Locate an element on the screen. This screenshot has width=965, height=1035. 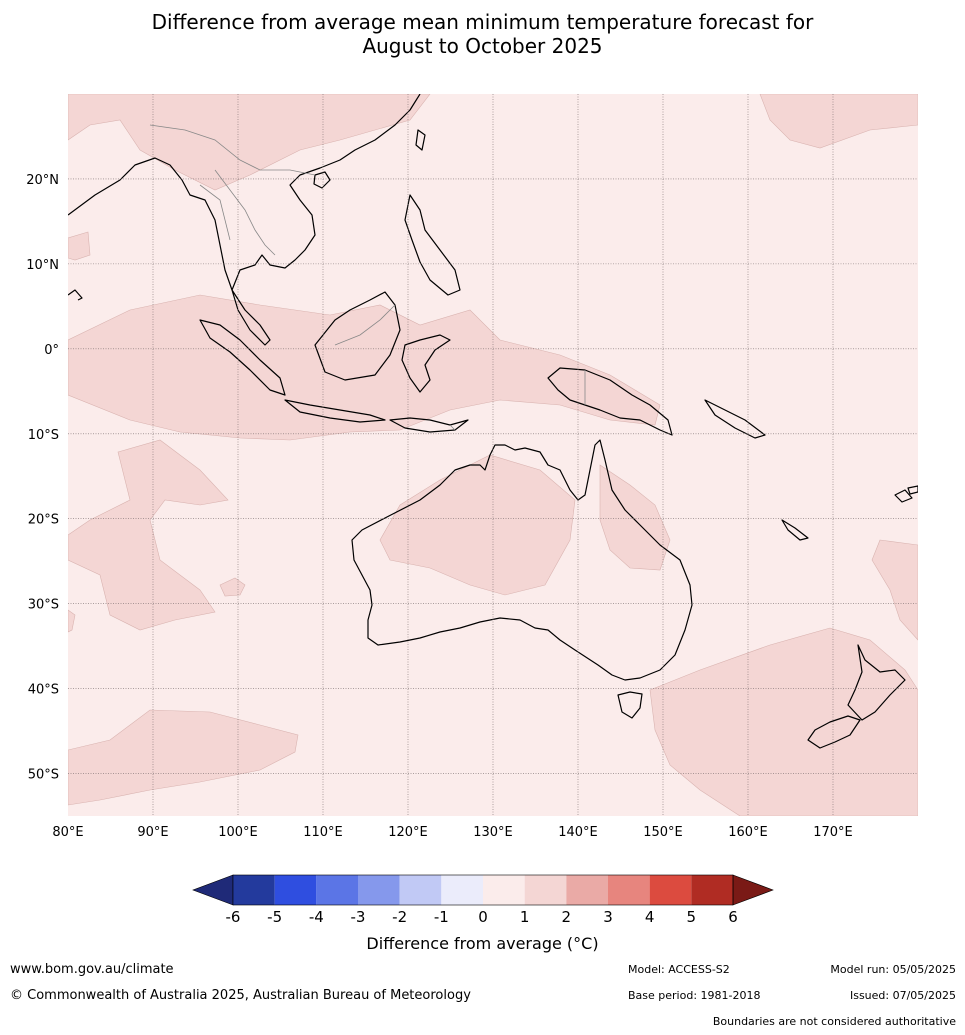
coastline-taiwan is located at coordinates (420, 140).